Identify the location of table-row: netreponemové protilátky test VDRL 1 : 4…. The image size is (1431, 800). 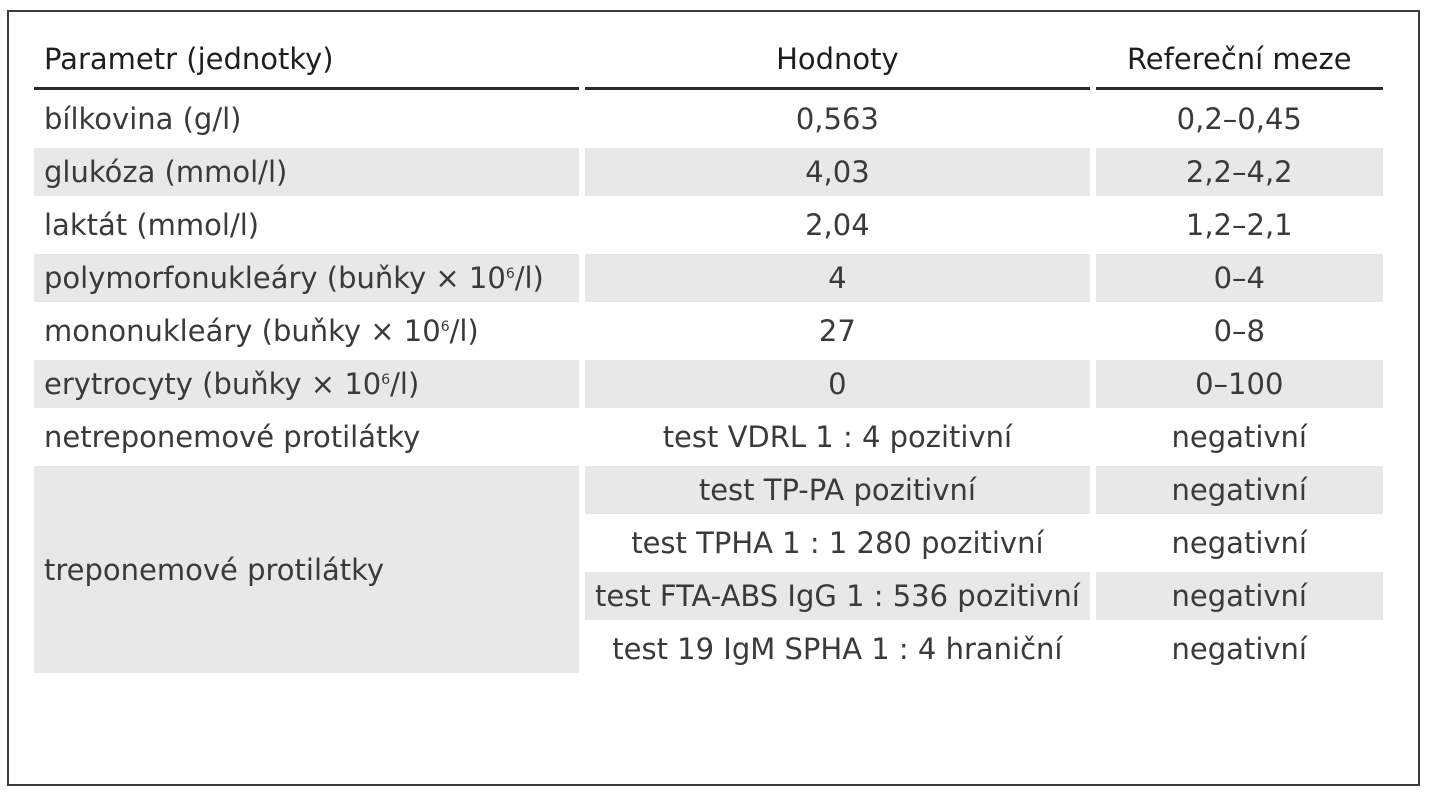
(708, 437).